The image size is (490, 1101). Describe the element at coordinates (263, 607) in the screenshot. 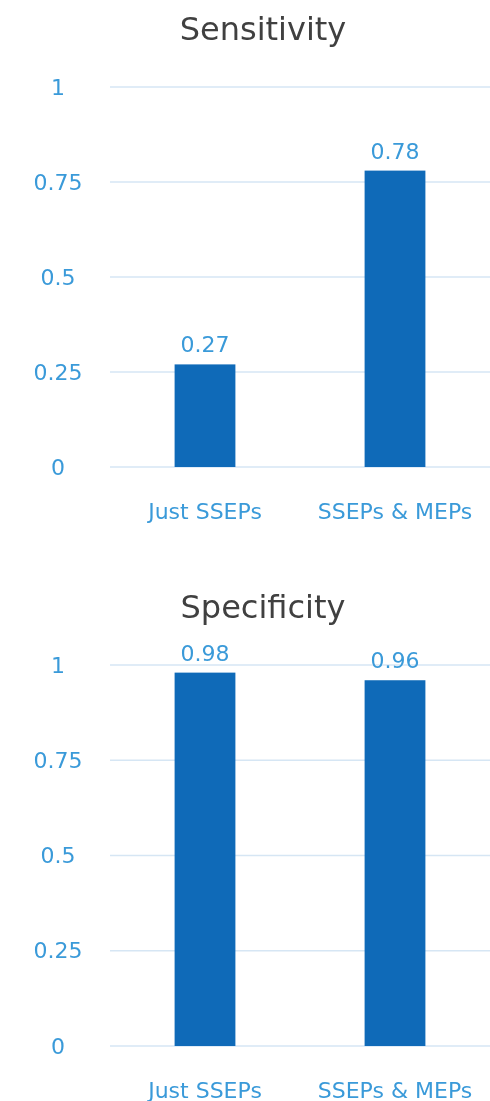

I see `chart-title: Specificity` at that location.